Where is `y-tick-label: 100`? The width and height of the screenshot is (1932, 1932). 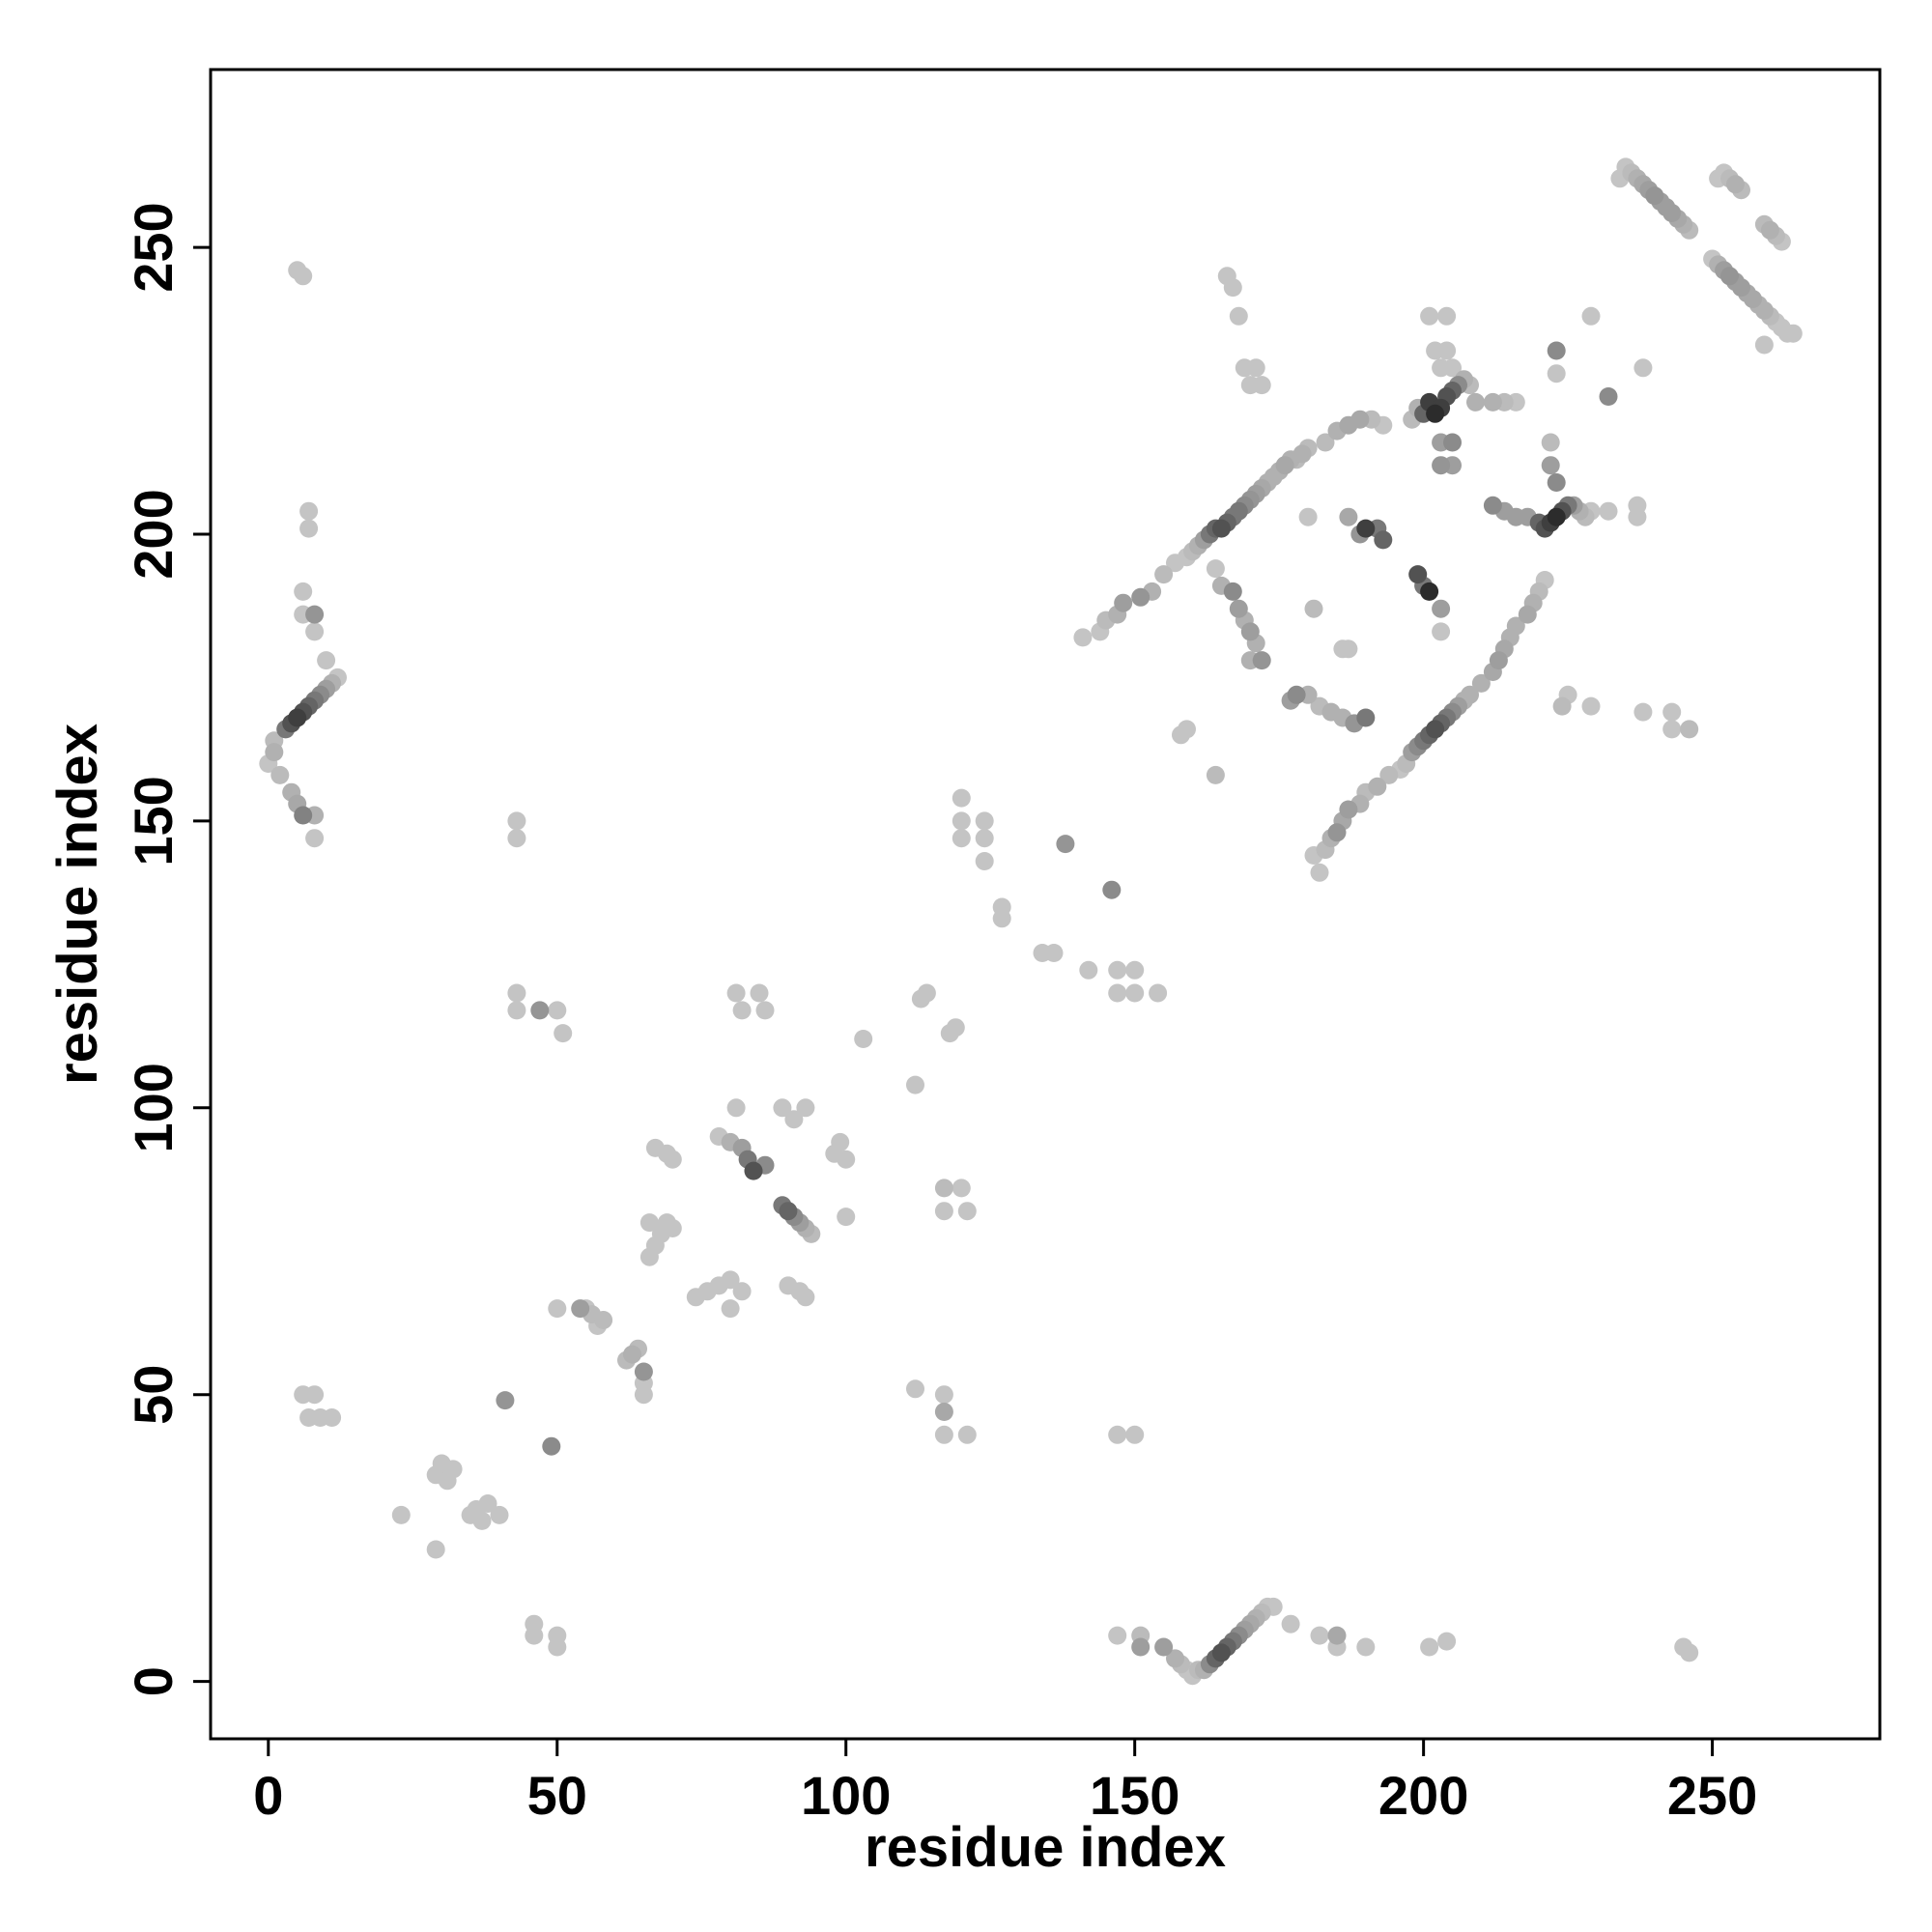 y-tick-label: 100 is located at coordinates (153, 1107).